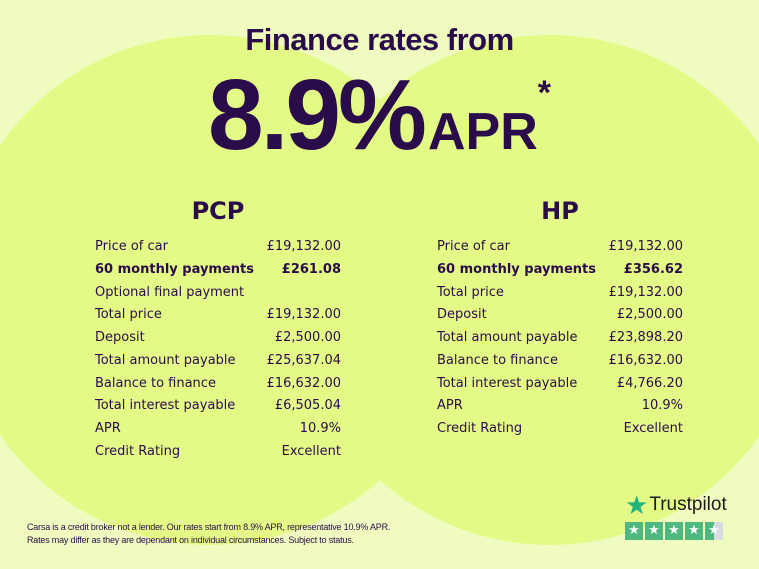  Describe the element at coordinates (714, 531) in the screenshot. I see `half-star-icon: ★` at that location.